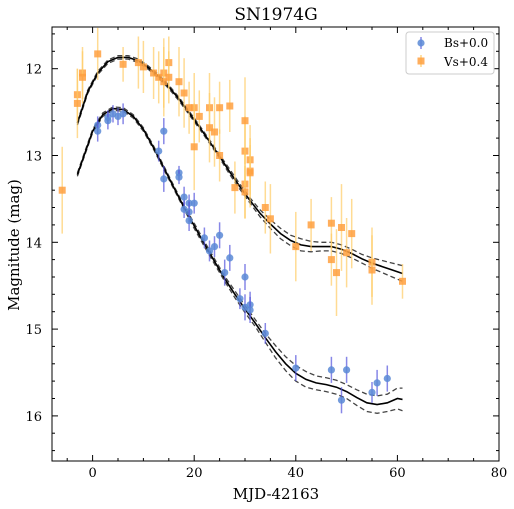 The width and height of the screenshot is (514, 509). I want to click on y-tick-label: 15, so click(33, 330).